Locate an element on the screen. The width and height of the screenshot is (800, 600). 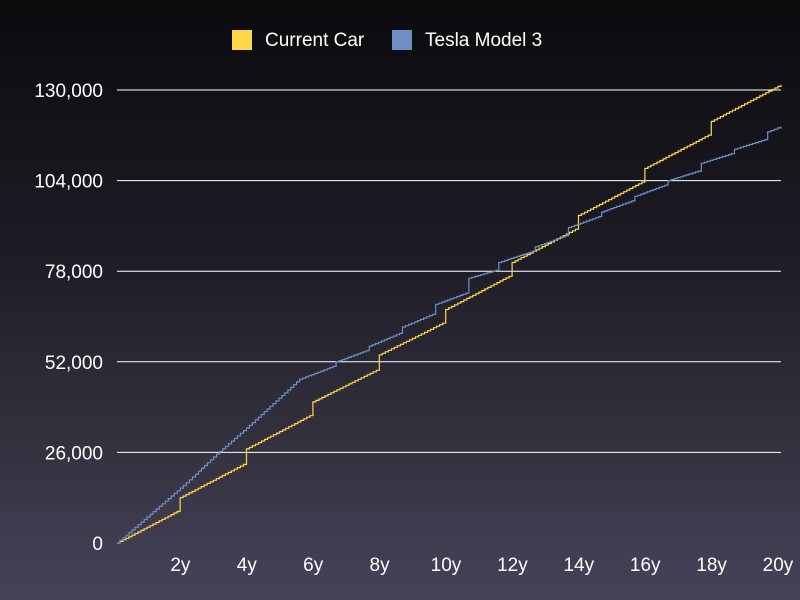
x-tick-label: 16y is located at coordinates (645, 565).